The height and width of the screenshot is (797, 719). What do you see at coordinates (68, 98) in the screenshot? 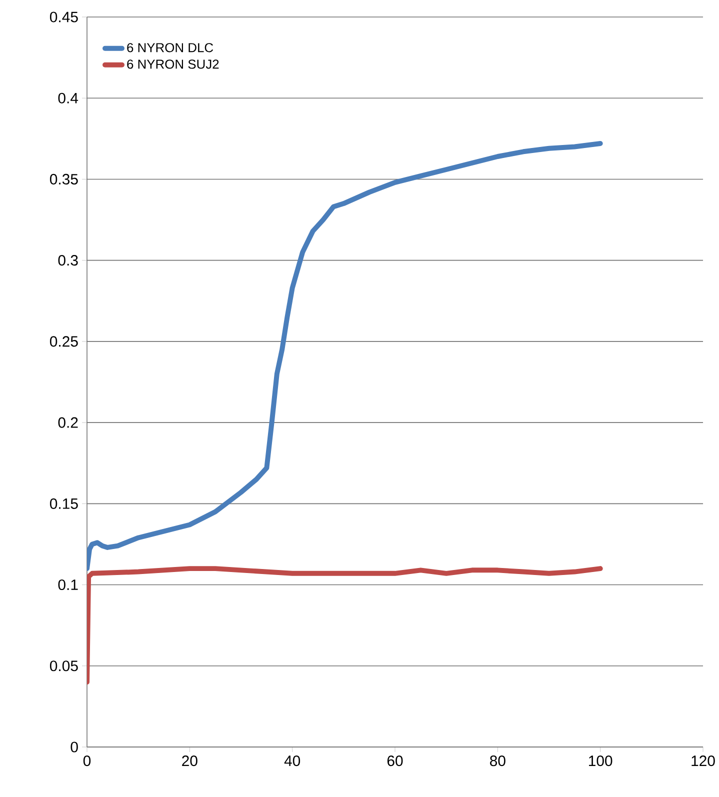
I see `y-tick-label: 0.4` at bounding box center [68, 98].